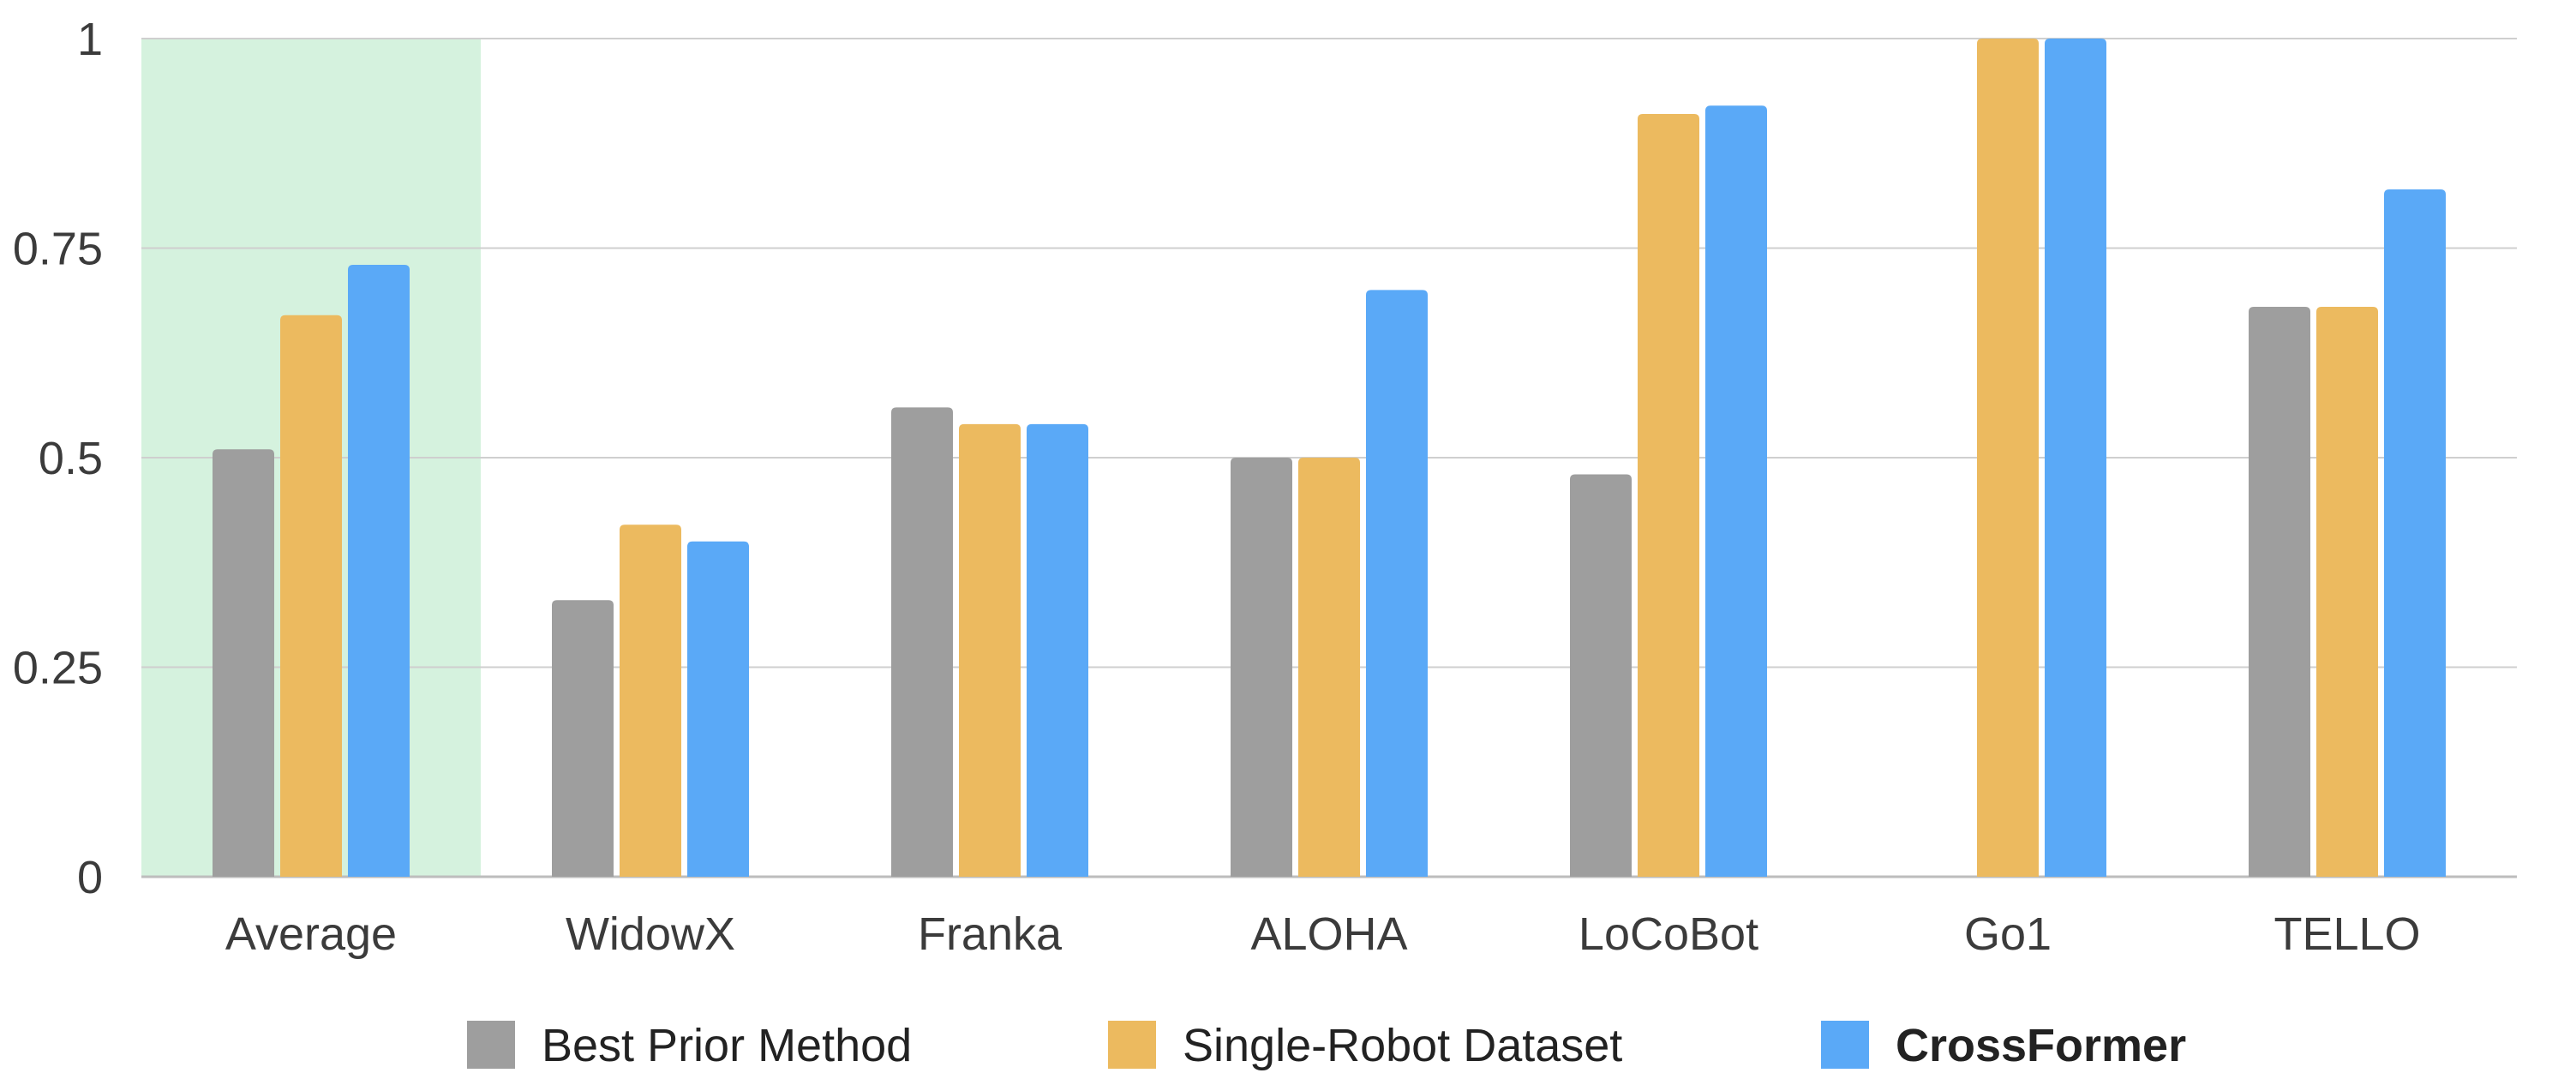 This screenshot has height=1085, width=2576. What do you see at coordinates (2008, 458) in the screenshot?
I see `bar-single-robot-dataset-go1` at bounding box center [2008, 458].